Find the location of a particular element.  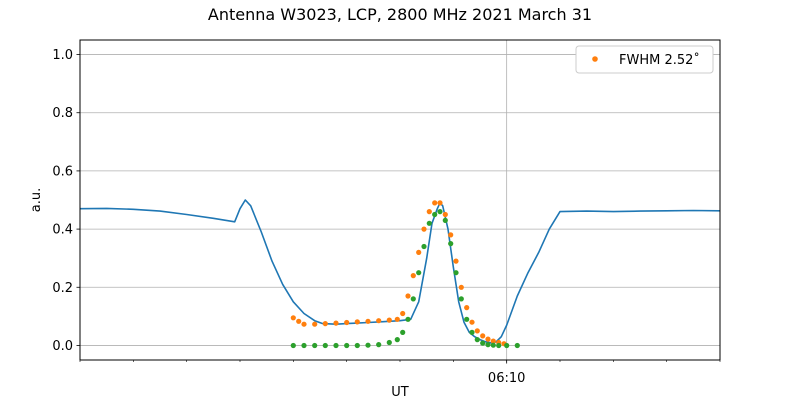

y-tick-label: 0.0 is located at coordinates (62, 346).